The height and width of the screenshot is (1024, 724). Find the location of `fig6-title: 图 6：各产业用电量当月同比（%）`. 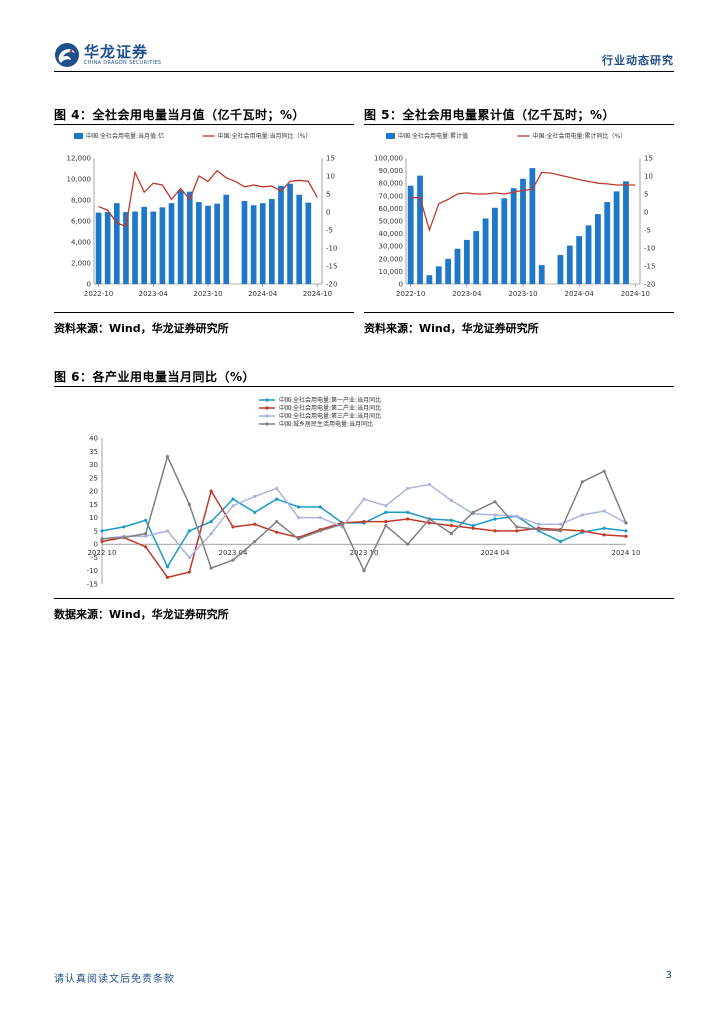

fig6-title: 图 6：各产业用电量当月同比（%） is located at coordinates (155, 377).